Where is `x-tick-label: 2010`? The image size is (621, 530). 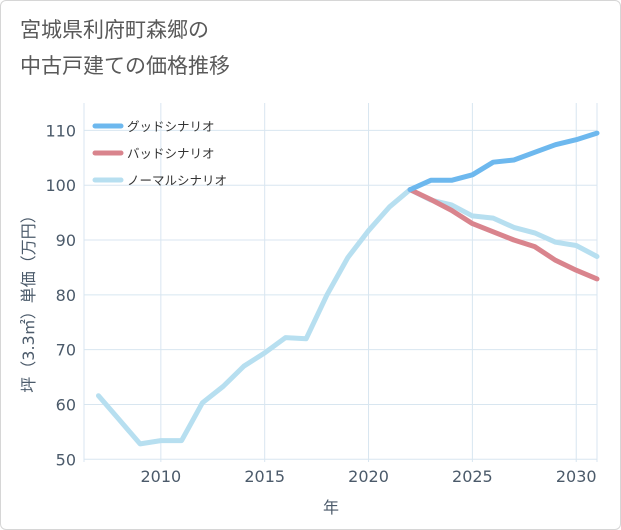 x-tick-label: 2010 is located at coordinates (160, 476).